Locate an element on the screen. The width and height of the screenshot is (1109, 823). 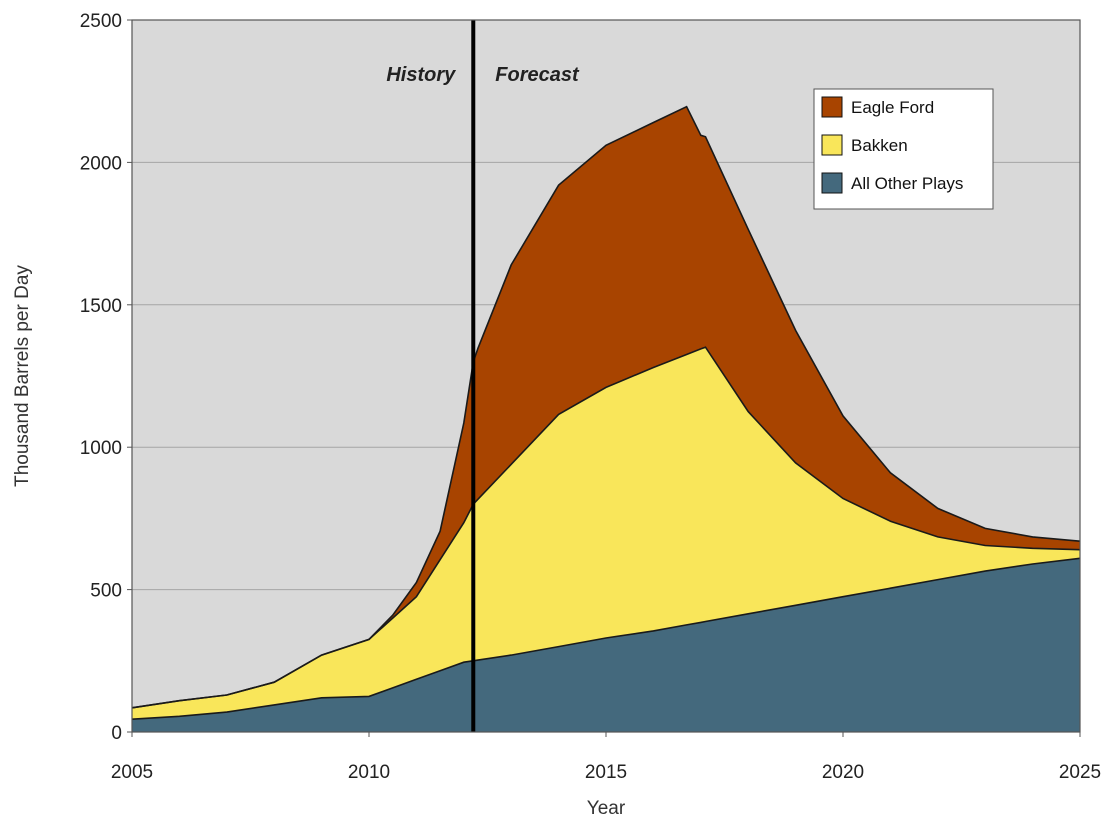
x-axis-ticks: 2005 2010 2015 2020 2025 is located at coordinates (606, 757).